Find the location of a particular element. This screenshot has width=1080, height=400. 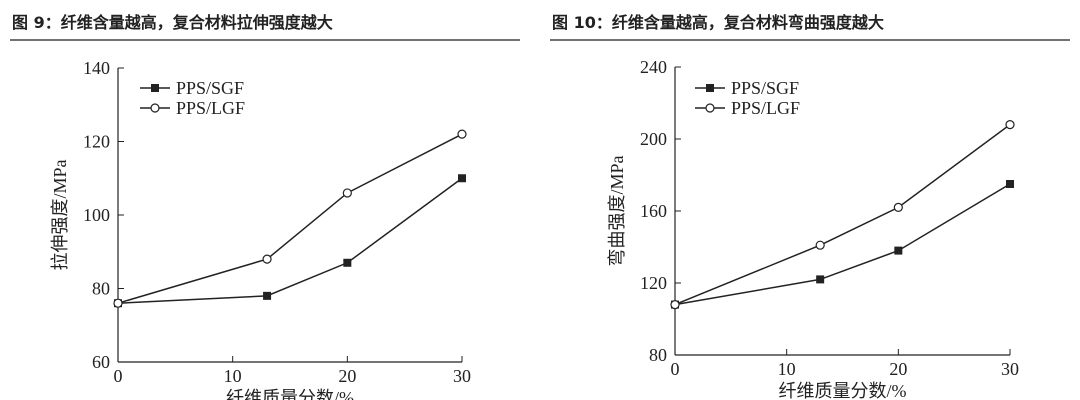

y-axis-label: 弯曲强度/MPa is located at coordinates (617, 210).